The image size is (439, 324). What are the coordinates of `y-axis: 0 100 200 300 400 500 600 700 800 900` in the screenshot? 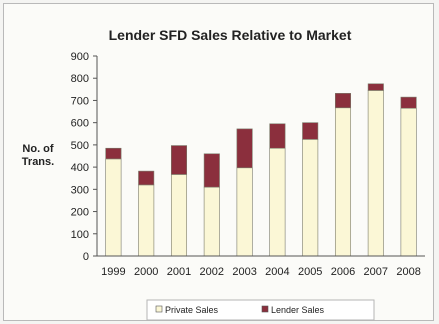 It's located at (84, 157).